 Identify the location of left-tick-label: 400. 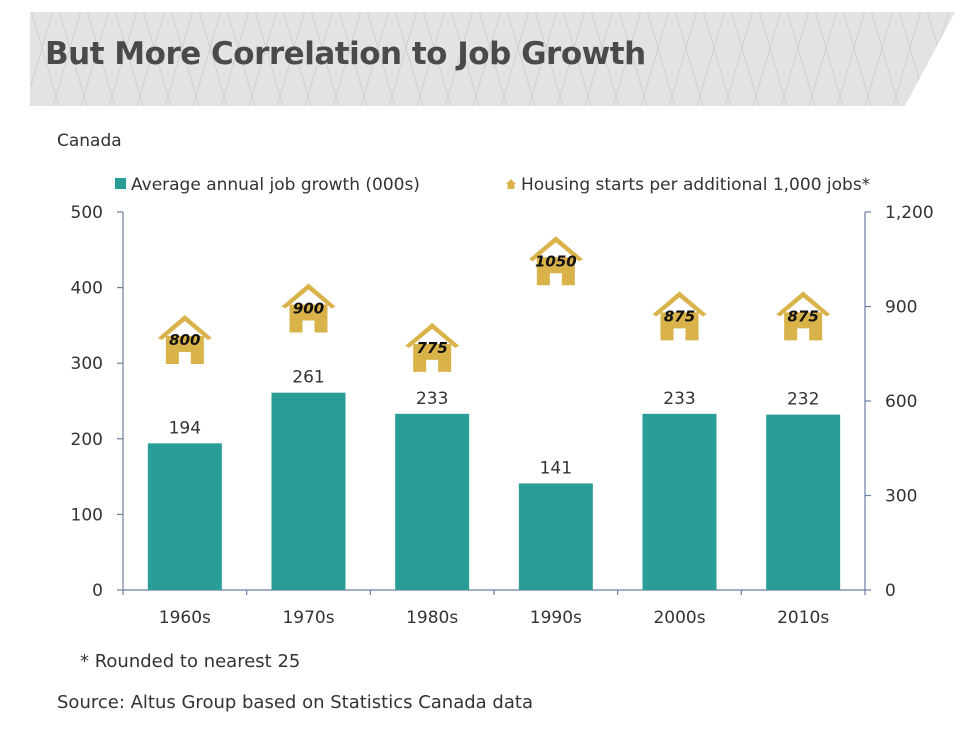
(87, 289).